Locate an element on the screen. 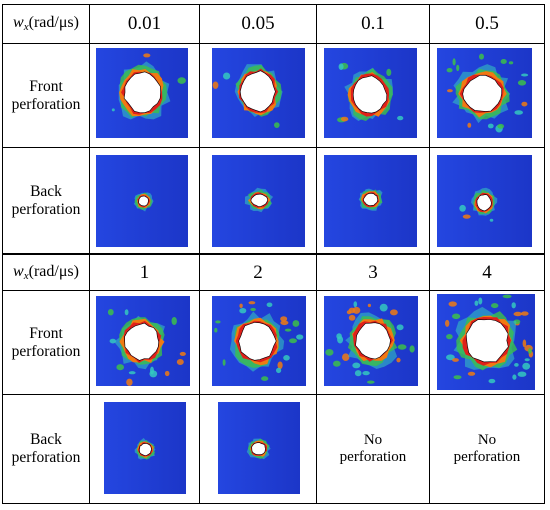  column-header: 0.05 is located at coordinates (258, 24).